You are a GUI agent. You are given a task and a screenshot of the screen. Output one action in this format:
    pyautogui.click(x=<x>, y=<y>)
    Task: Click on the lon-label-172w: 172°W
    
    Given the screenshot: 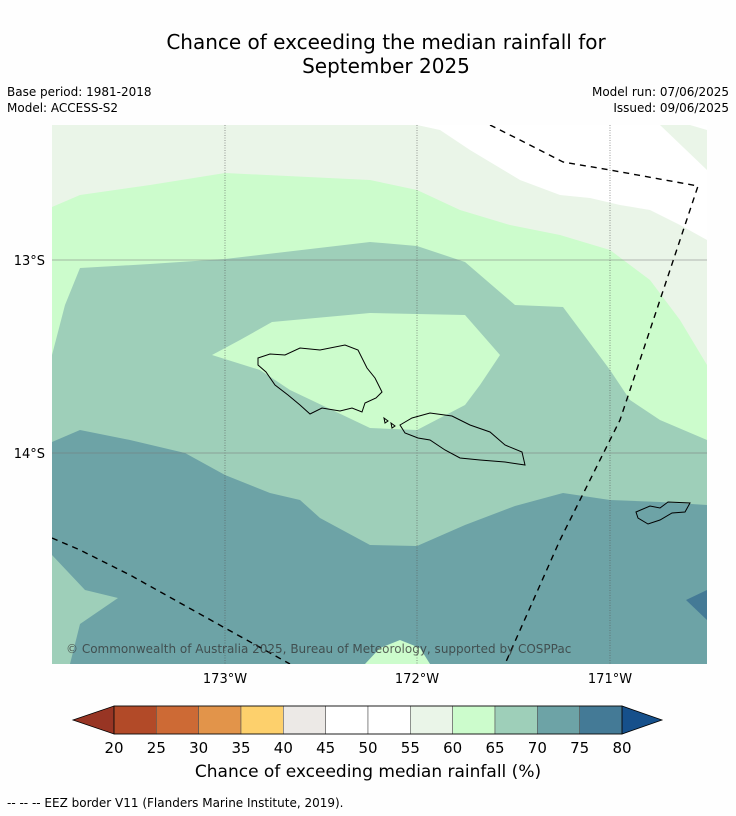 What is the action you would take?
    pyautogui.click(x=417, y=679)
    